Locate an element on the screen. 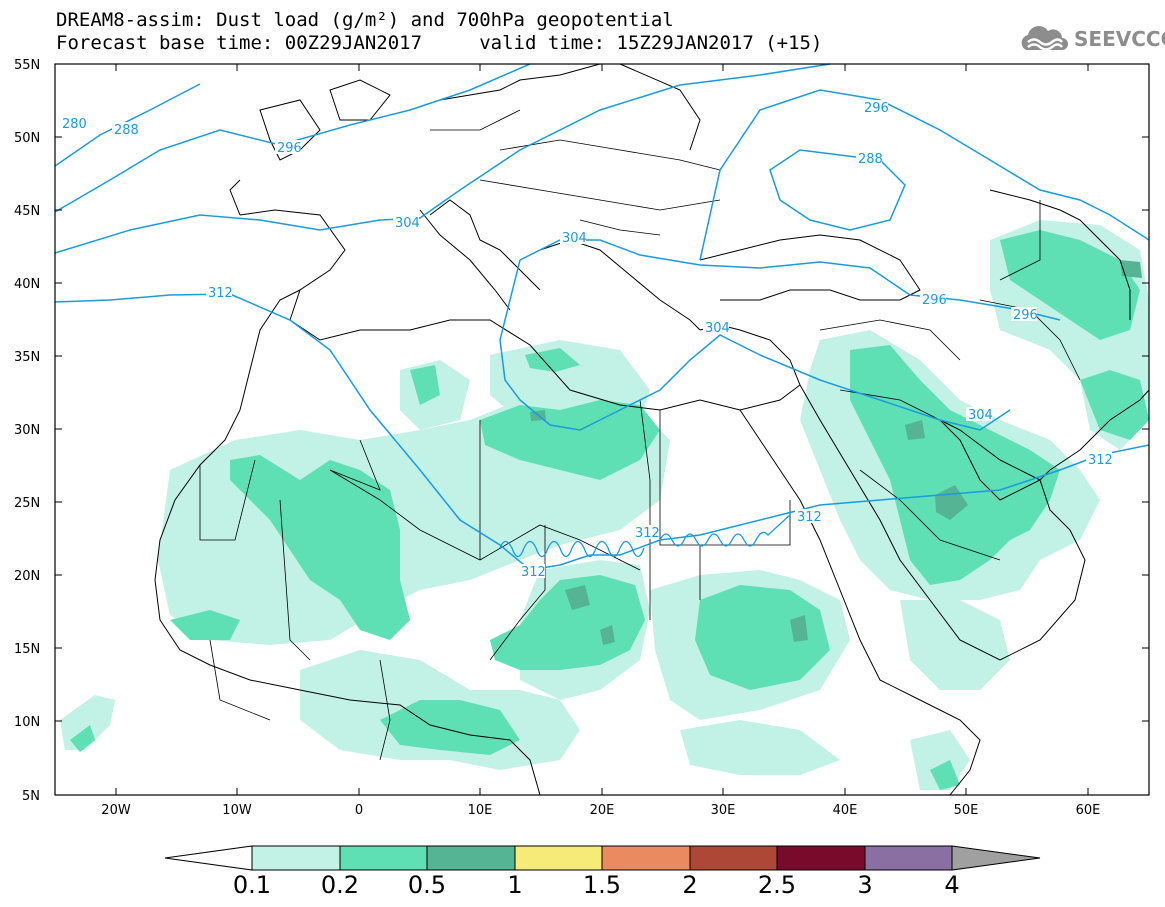 The width and height of the screenshot is (1165, 907). lat-label: 5N is located at coordinates (31, 796).